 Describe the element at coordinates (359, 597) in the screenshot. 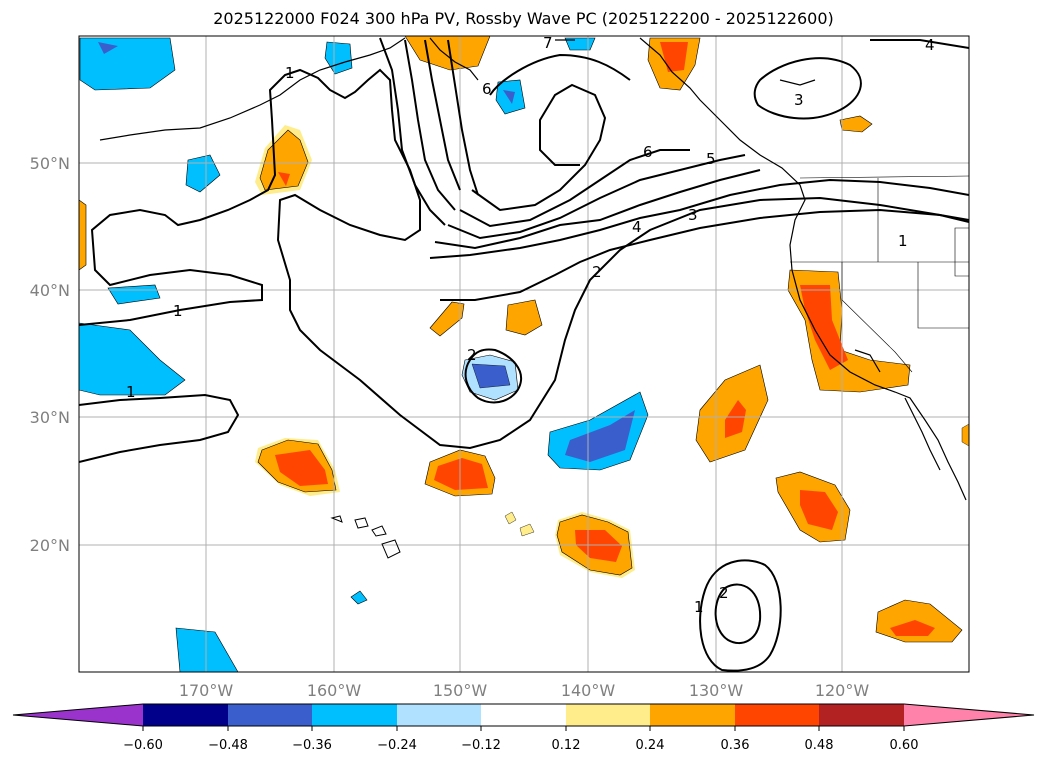

I see `neg-anomaly-tiny` at that location.